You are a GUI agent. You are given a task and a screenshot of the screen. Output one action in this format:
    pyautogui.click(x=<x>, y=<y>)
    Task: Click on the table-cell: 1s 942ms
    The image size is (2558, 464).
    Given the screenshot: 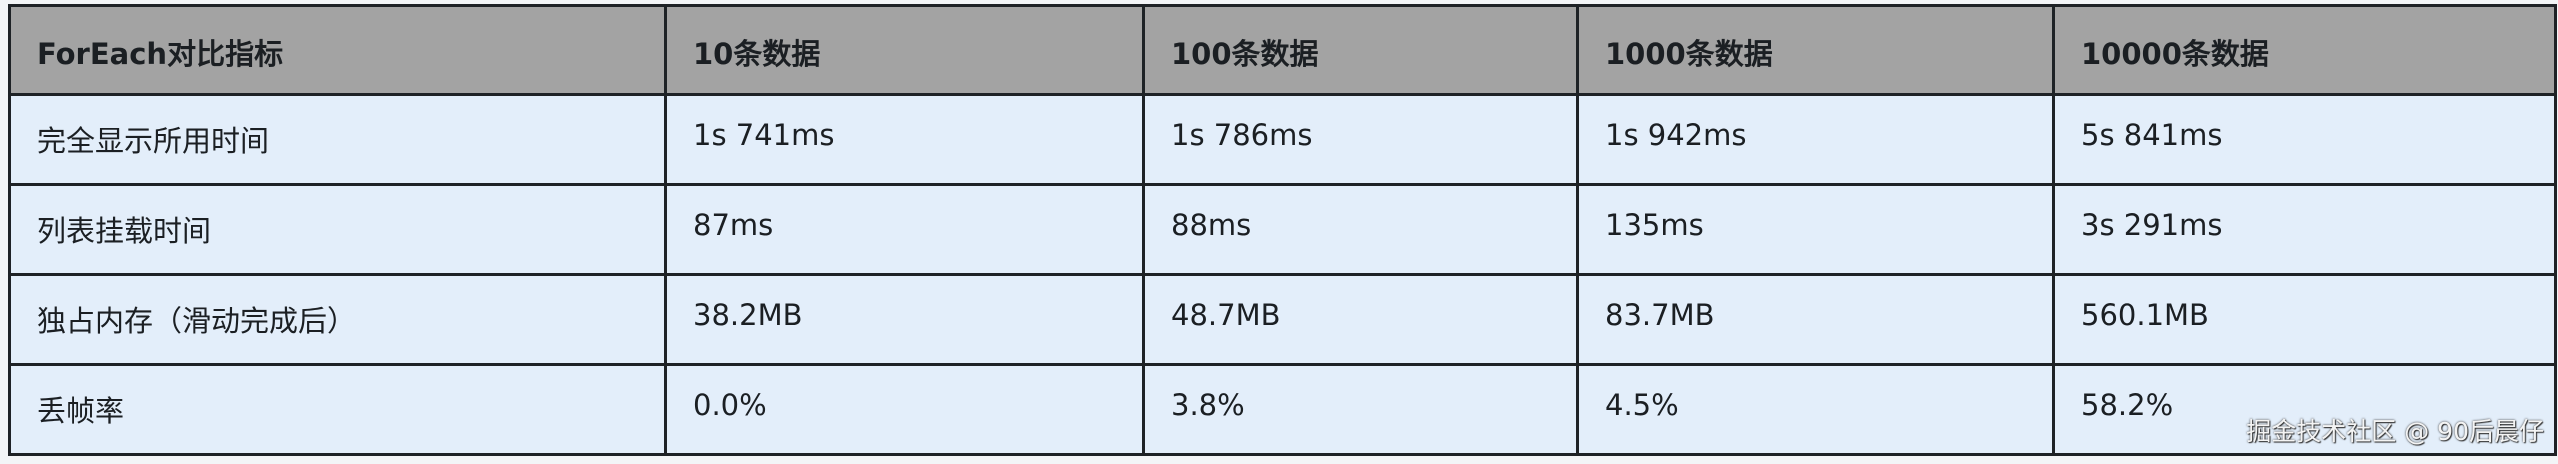 What is the action you would take?
    pyautogui.click(x=1815, y=139)
    